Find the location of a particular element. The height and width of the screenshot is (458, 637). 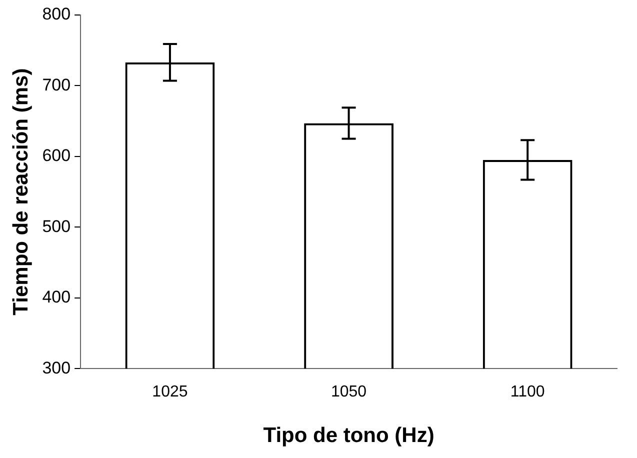

y-tick-label: 800 is located at coordinates (56, 14).